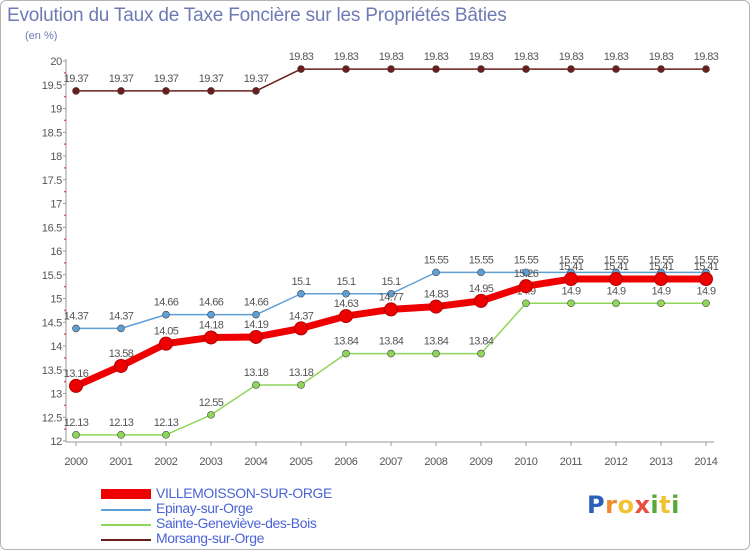 This screenshot has height=550, width=750. What do you see at coordinates (210, 538) in the screenshot?
I see `legend-label-morsang: Morsang-sur-Orge` at bounding box center [210, 538].